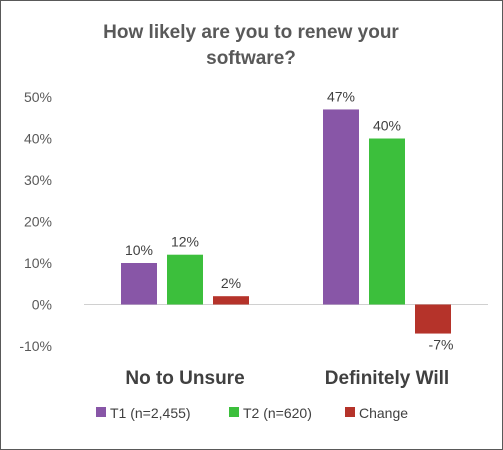 The image size is (503, 450). What do you see at coordinates (139, 250) in the screenshot?
I see `data-label: 10%` at bounding box center [139, 250].